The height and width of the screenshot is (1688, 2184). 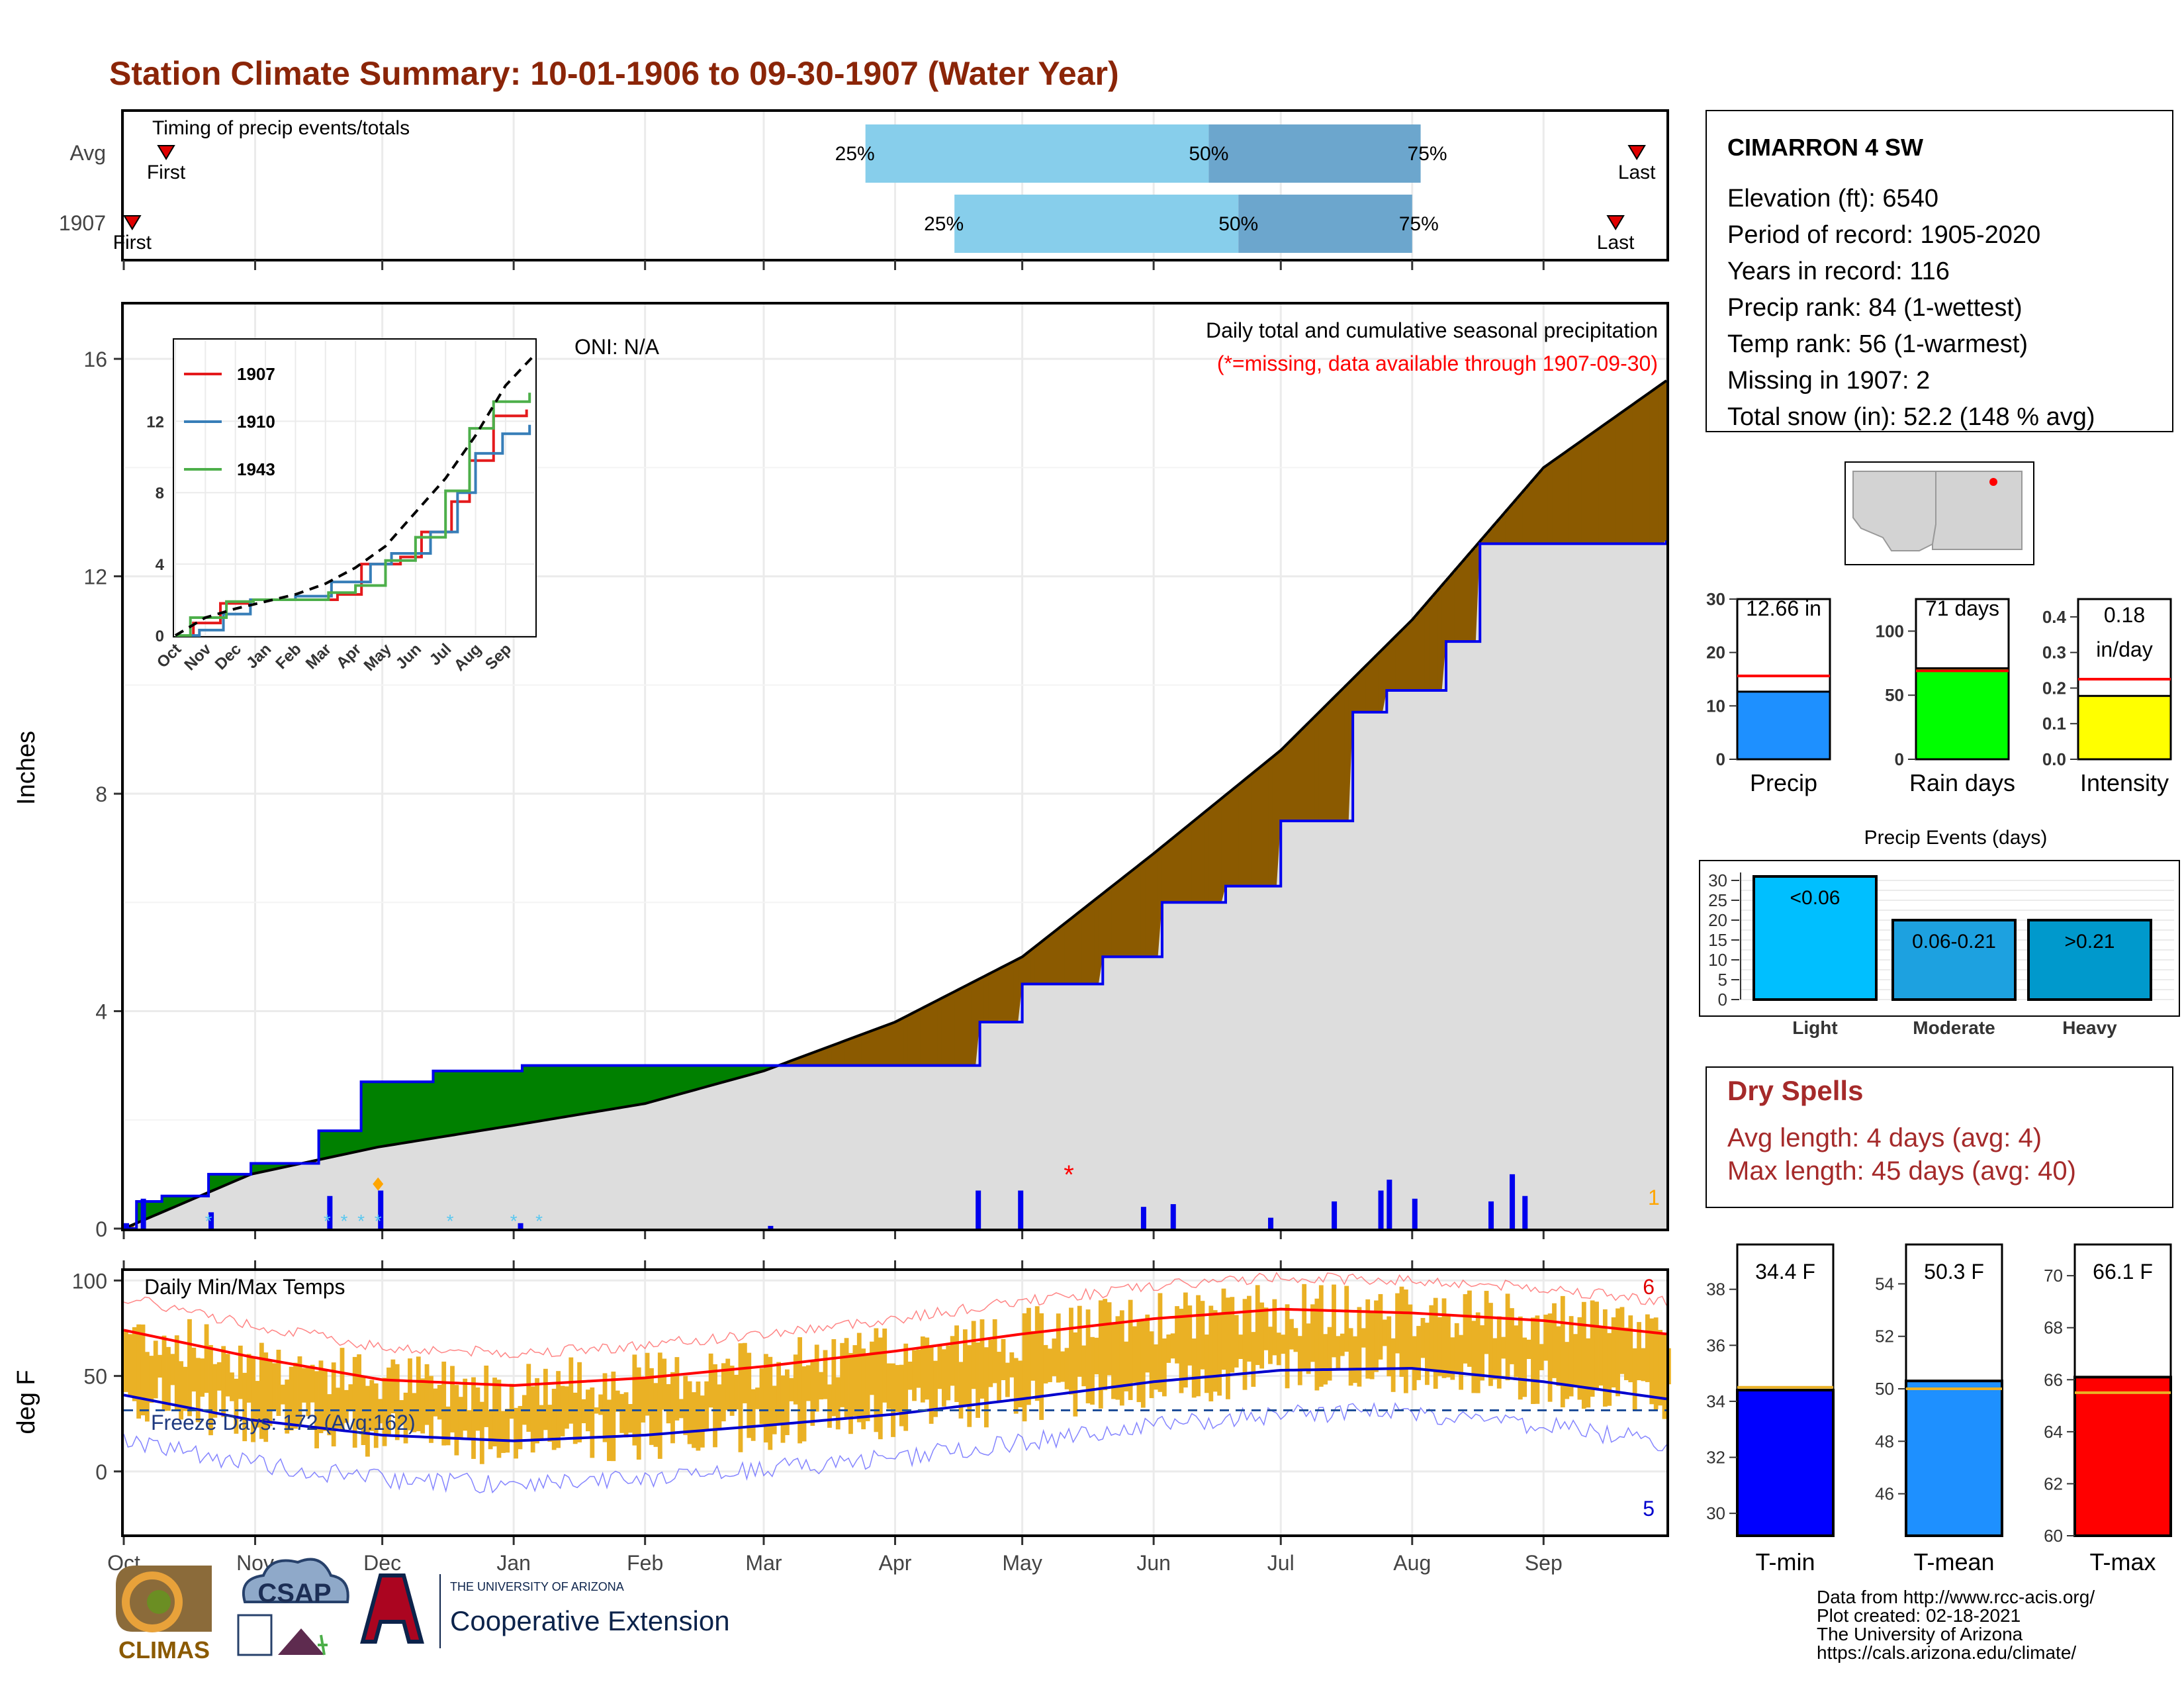 I want to click on temp-summary-ytick-label: 70, so click(x=2053, y=1276).